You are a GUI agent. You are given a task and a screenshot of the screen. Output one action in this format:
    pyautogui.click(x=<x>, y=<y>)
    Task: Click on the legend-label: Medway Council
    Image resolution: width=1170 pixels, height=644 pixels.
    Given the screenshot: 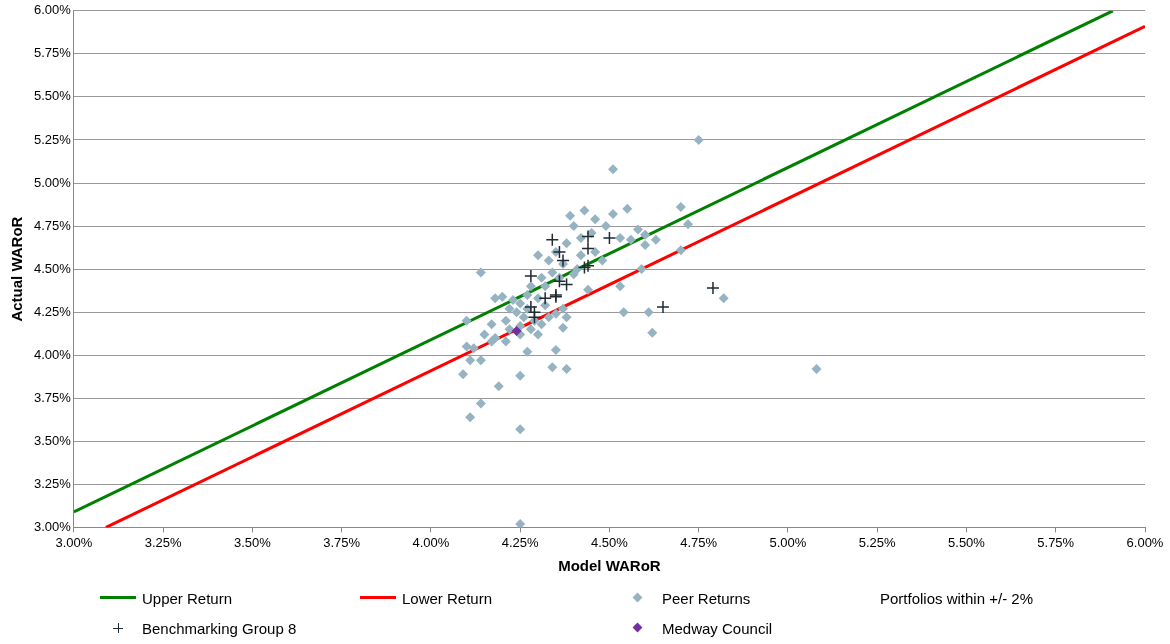 What is the action you would take?
    pyautogui.click(x=717, y=628)
    